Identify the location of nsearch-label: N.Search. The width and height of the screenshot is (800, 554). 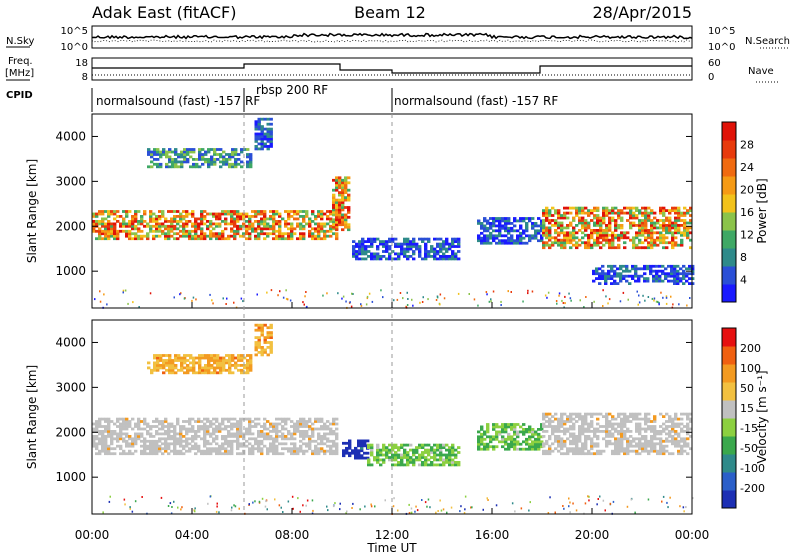
(767, 41).